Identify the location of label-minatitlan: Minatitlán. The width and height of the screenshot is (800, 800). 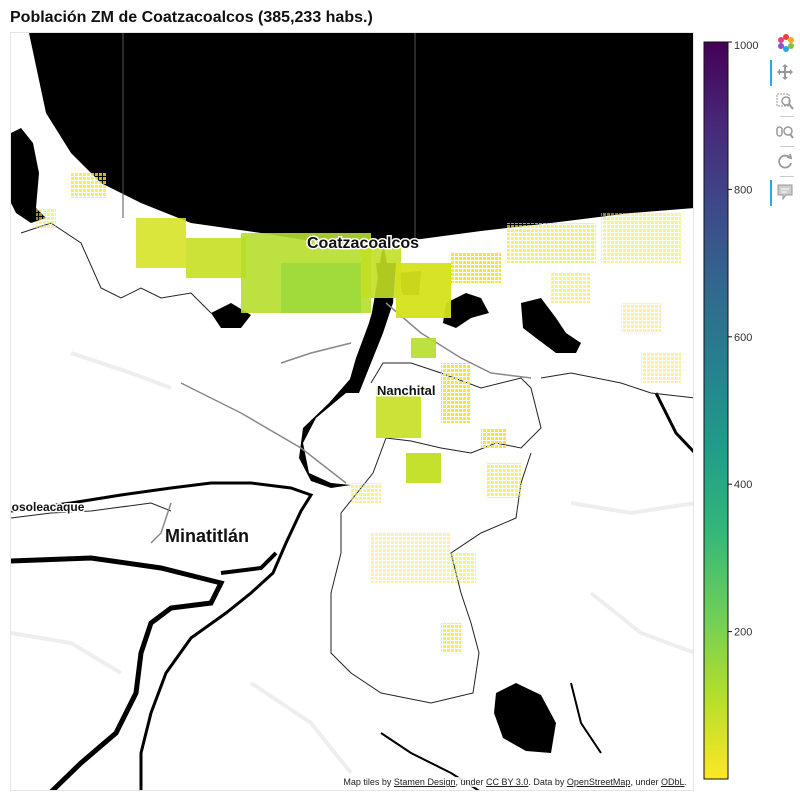
(207, 536).